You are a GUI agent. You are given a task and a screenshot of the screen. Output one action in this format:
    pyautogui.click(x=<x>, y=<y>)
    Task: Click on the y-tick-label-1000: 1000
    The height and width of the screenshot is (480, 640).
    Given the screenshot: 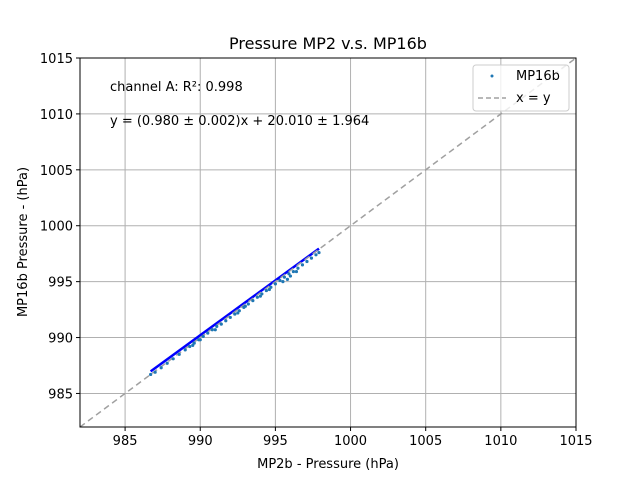 What is the action you would take?
    pyautogui.click(x=56, y=227)
    